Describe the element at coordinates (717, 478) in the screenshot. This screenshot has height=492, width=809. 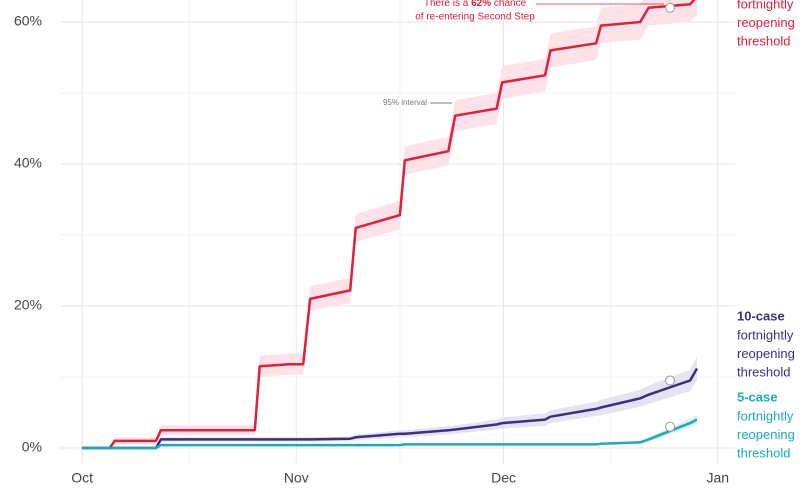
I see `x-tick-label: Jan` at that location.